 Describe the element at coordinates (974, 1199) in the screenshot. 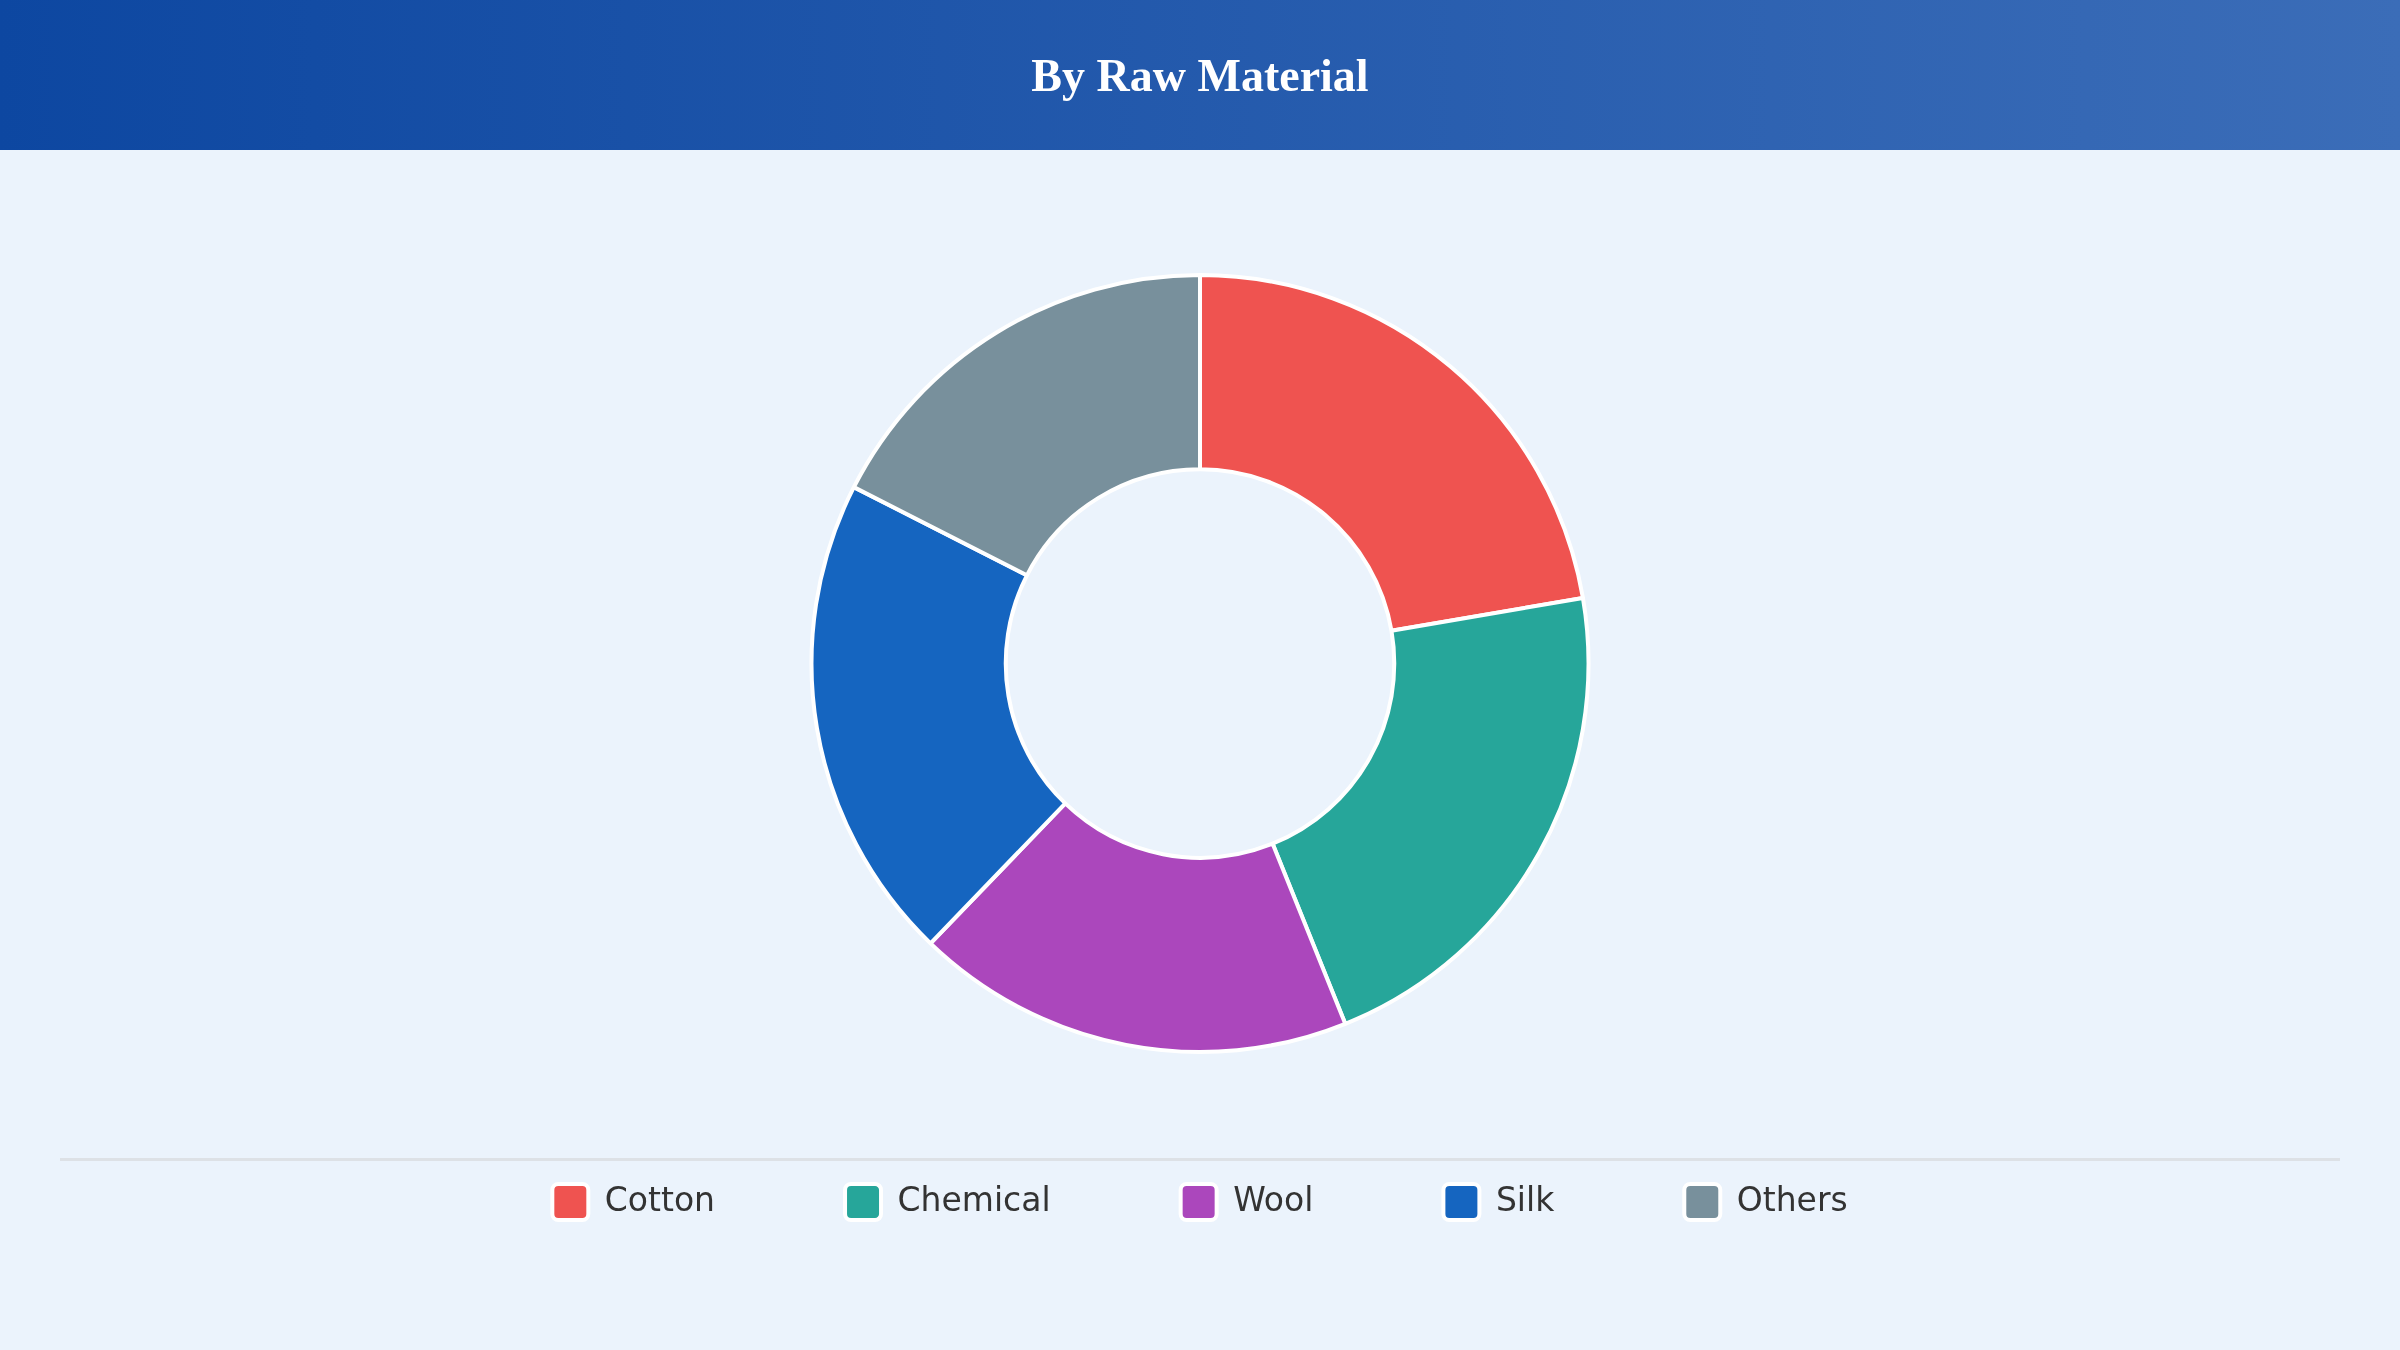

I see `legend-label: Chemical` at that location.